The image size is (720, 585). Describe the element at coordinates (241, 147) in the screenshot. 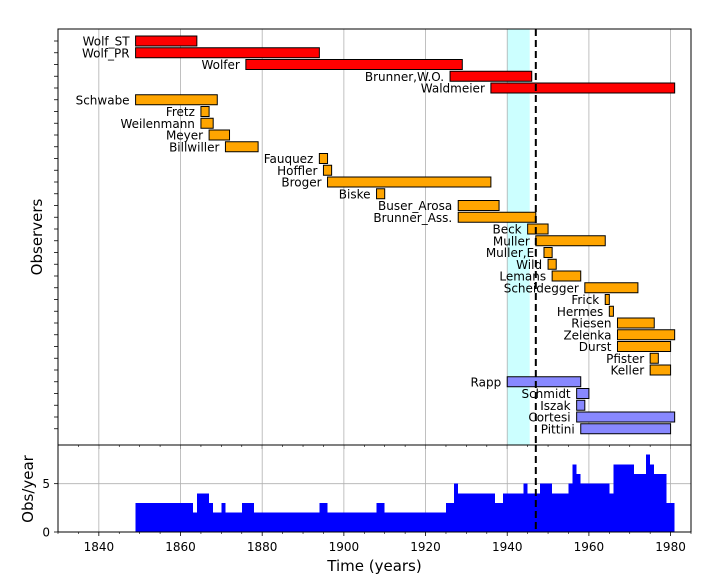

I see `observer-bar-billwiller` at that location.